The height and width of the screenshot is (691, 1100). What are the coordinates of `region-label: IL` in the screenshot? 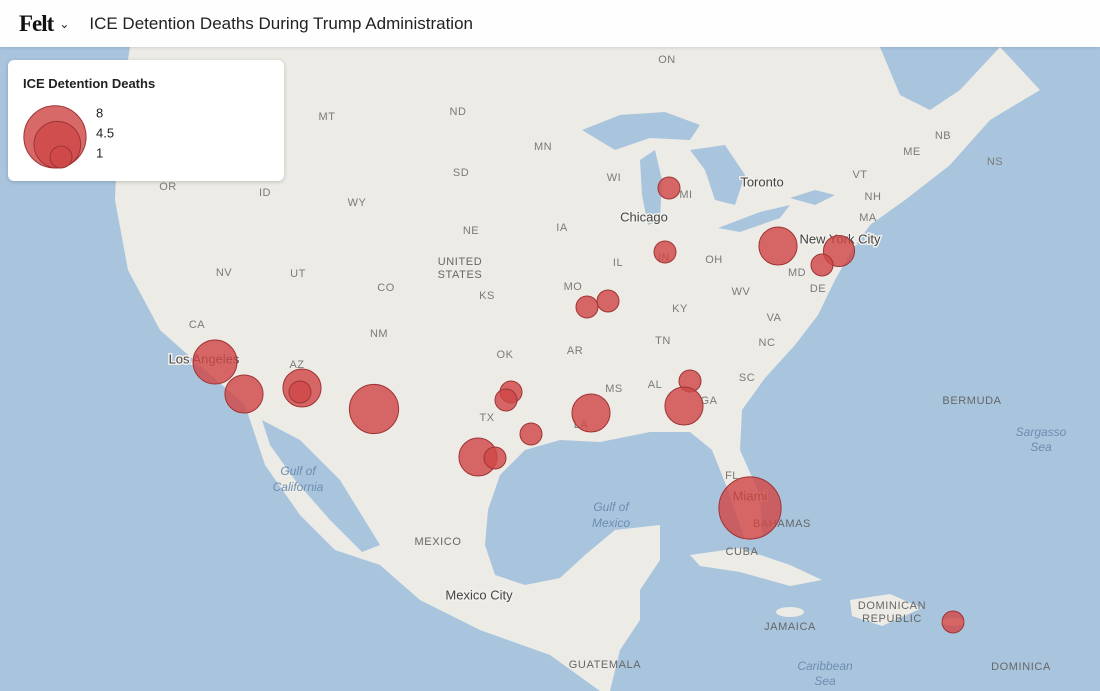 It's located at (618, 263).